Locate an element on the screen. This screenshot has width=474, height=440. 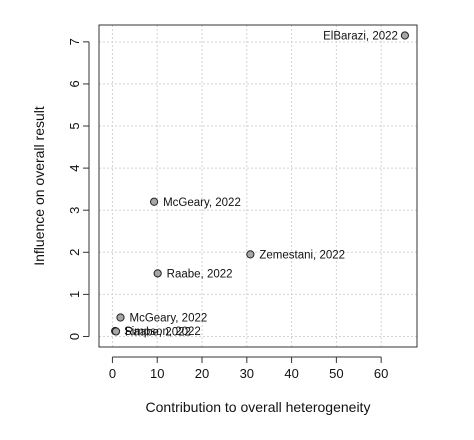
x-tick-label: 0 is located at coordinates (112, 373).